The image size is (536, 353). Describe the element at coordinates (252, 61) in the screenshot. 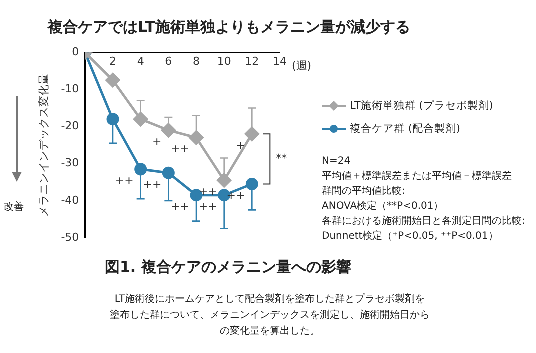

I see `x-tick-label: 12` at that location.